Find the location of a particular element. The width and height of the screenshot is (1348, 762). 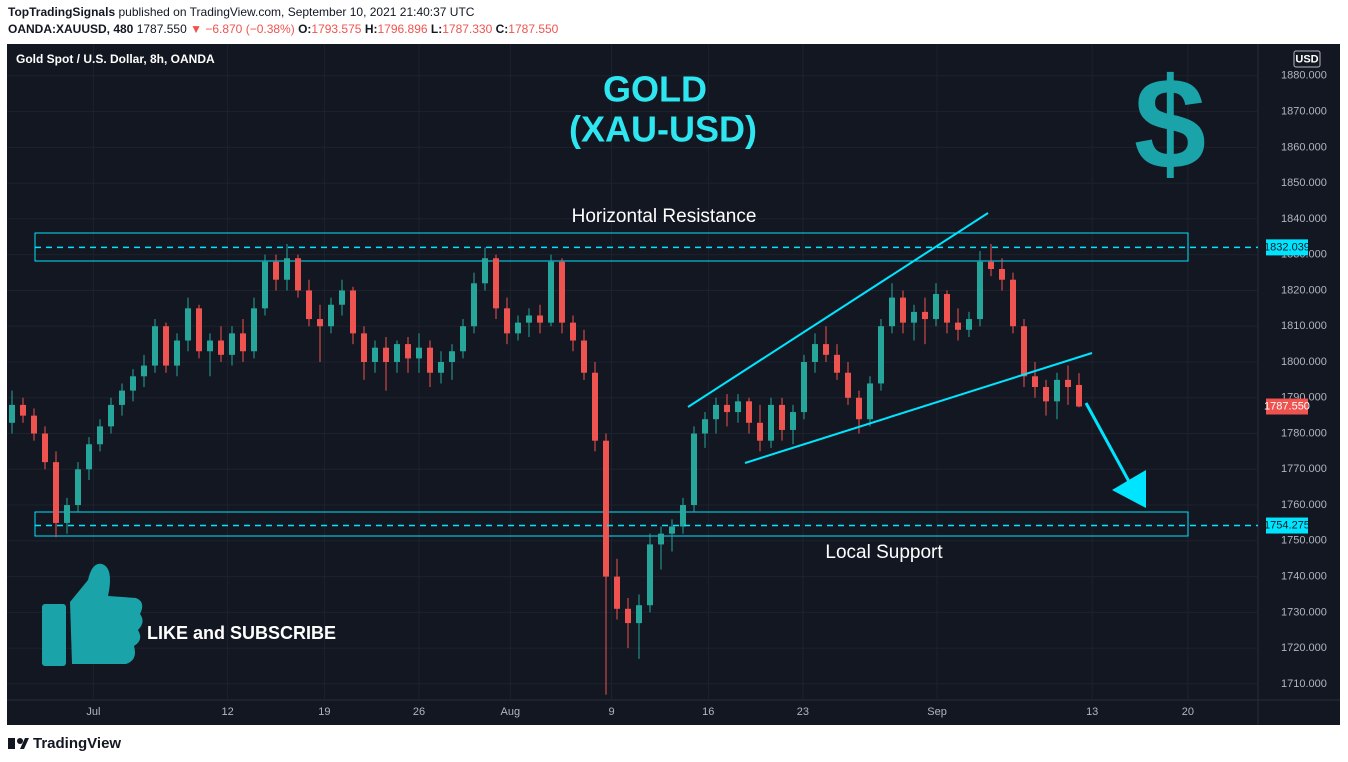

x-tick-label: 9 is located at coordinates (611, 712).